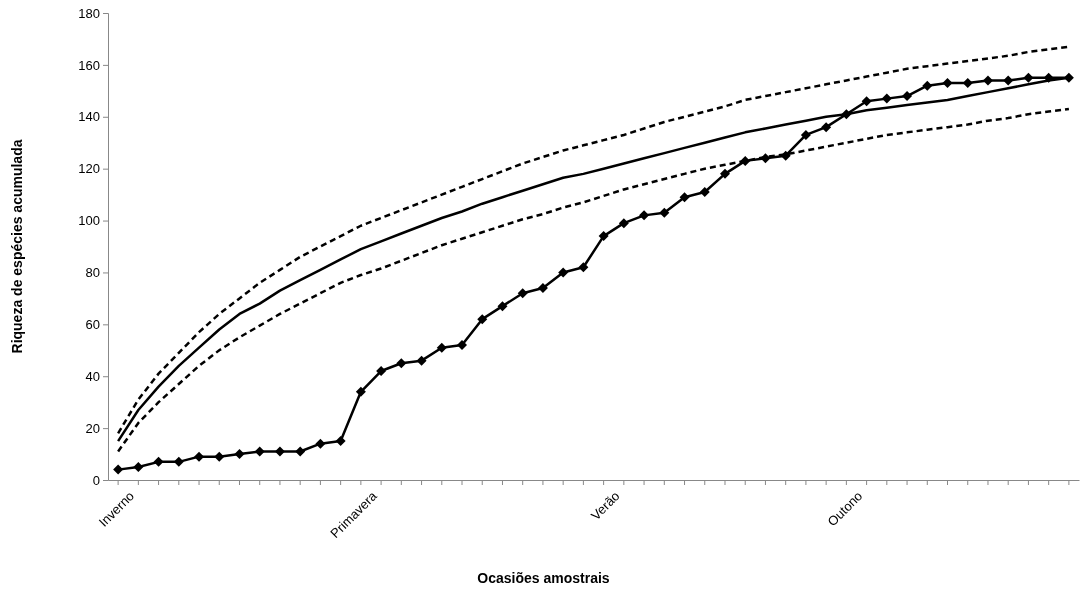  Describe the element at coordinates (89, 13) in the screenshot. I see `y-tick-label: 180` at that location.